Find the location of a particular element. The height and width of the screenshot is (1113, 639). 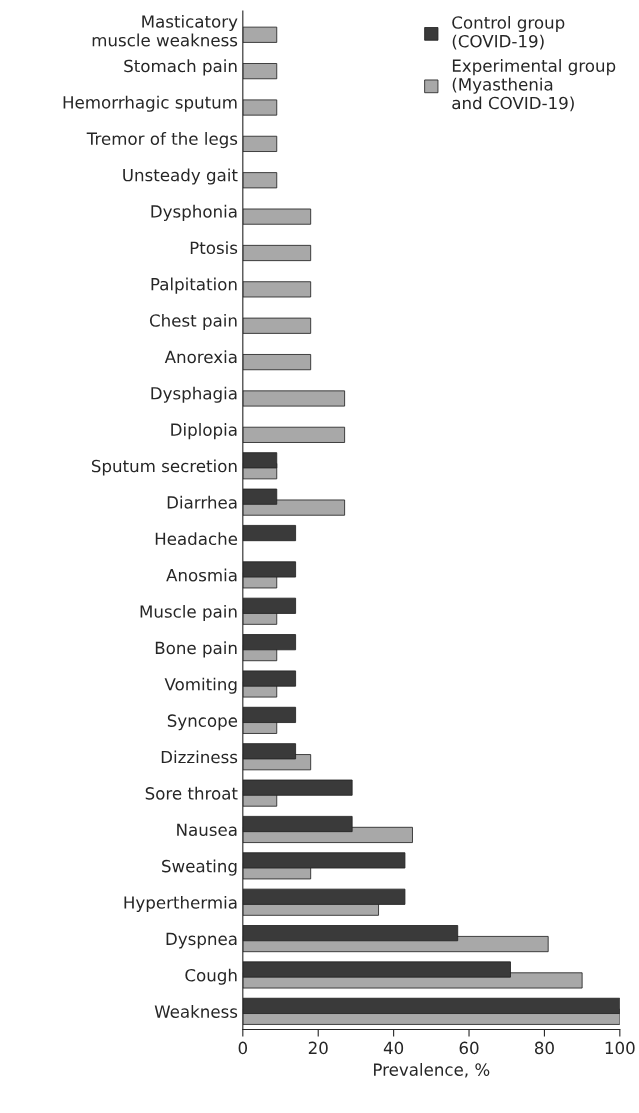

y-tick-label: Anorexia is located at coordinates (200, 357).